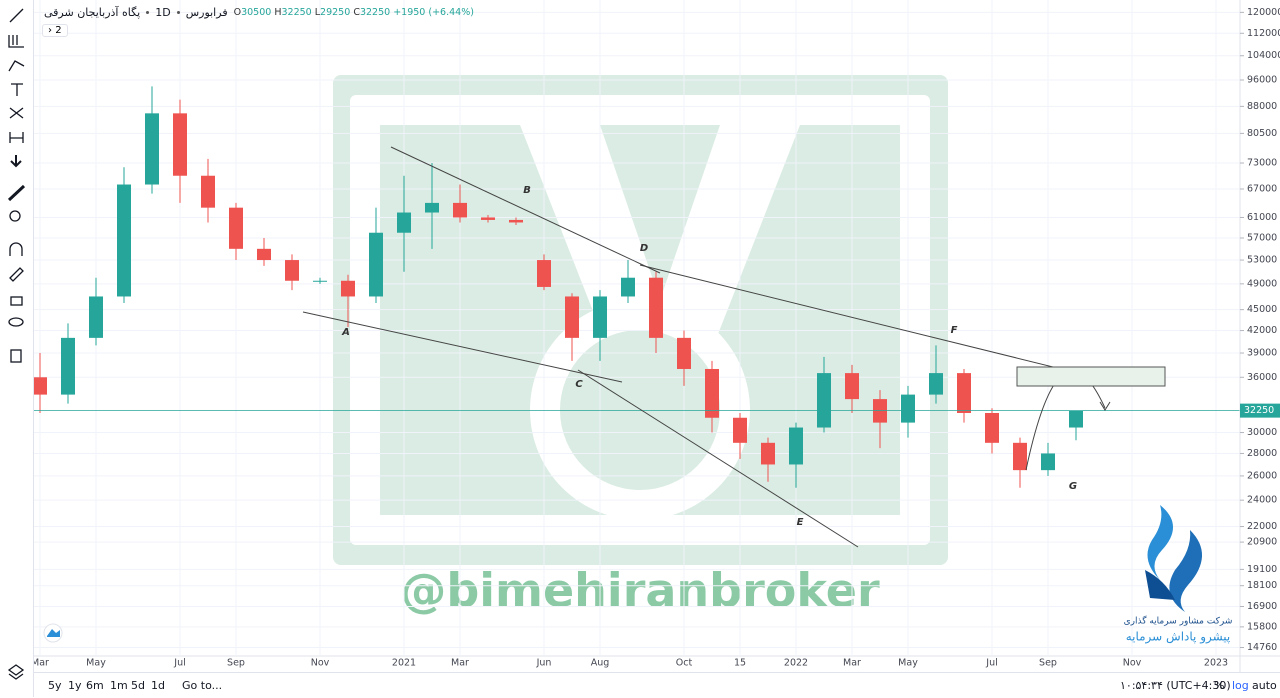 Image resolution: width=1280 pixels, height=698 pixels. What do you see at coordinates (75, 685) in the screenshot?
I see `range-button: 1y` at bounding box center [75, 685].